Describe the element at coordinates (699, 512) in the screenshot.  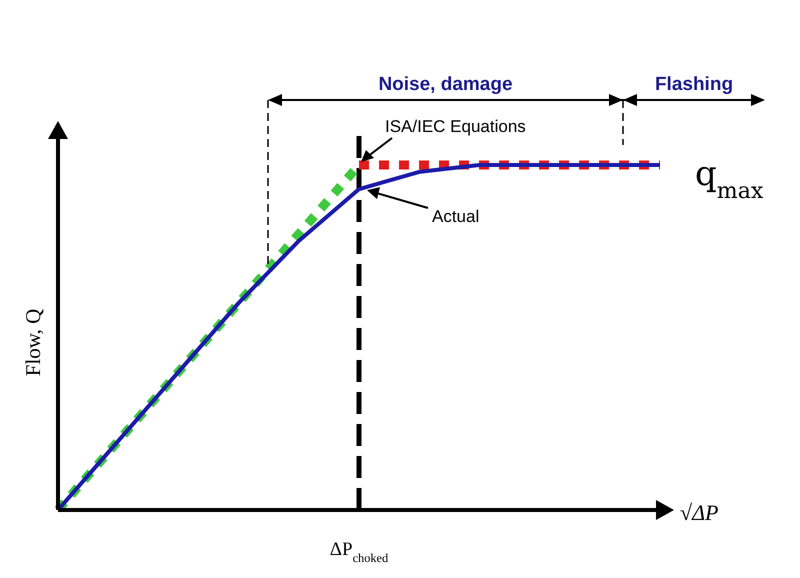
I see `x-axis-title: √ΔP` at that location.